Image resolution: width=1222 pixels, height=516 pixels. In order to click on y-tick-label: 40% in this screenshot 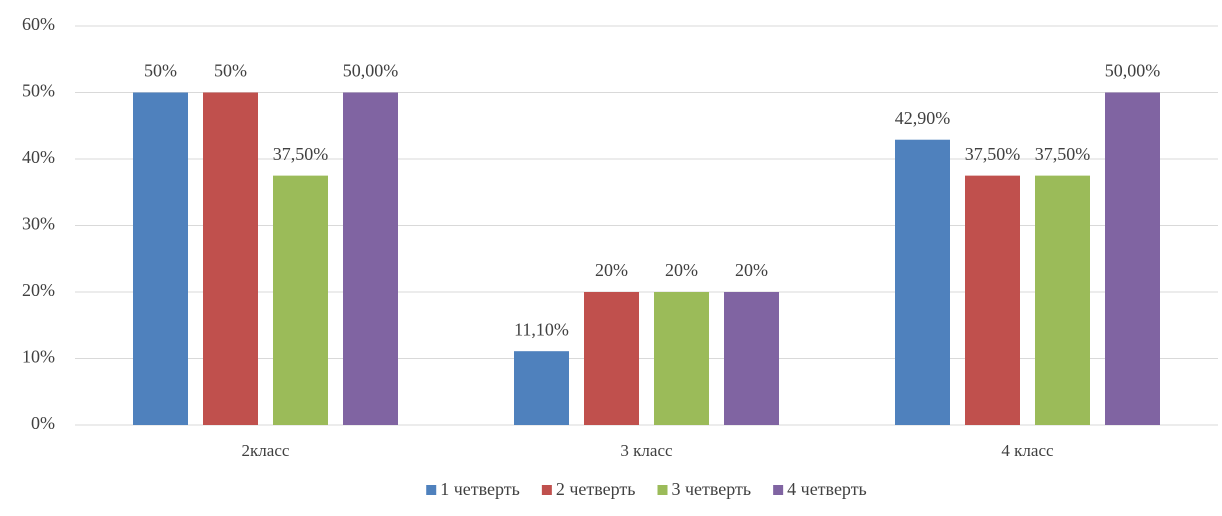, I will do `click(38, 157)`.